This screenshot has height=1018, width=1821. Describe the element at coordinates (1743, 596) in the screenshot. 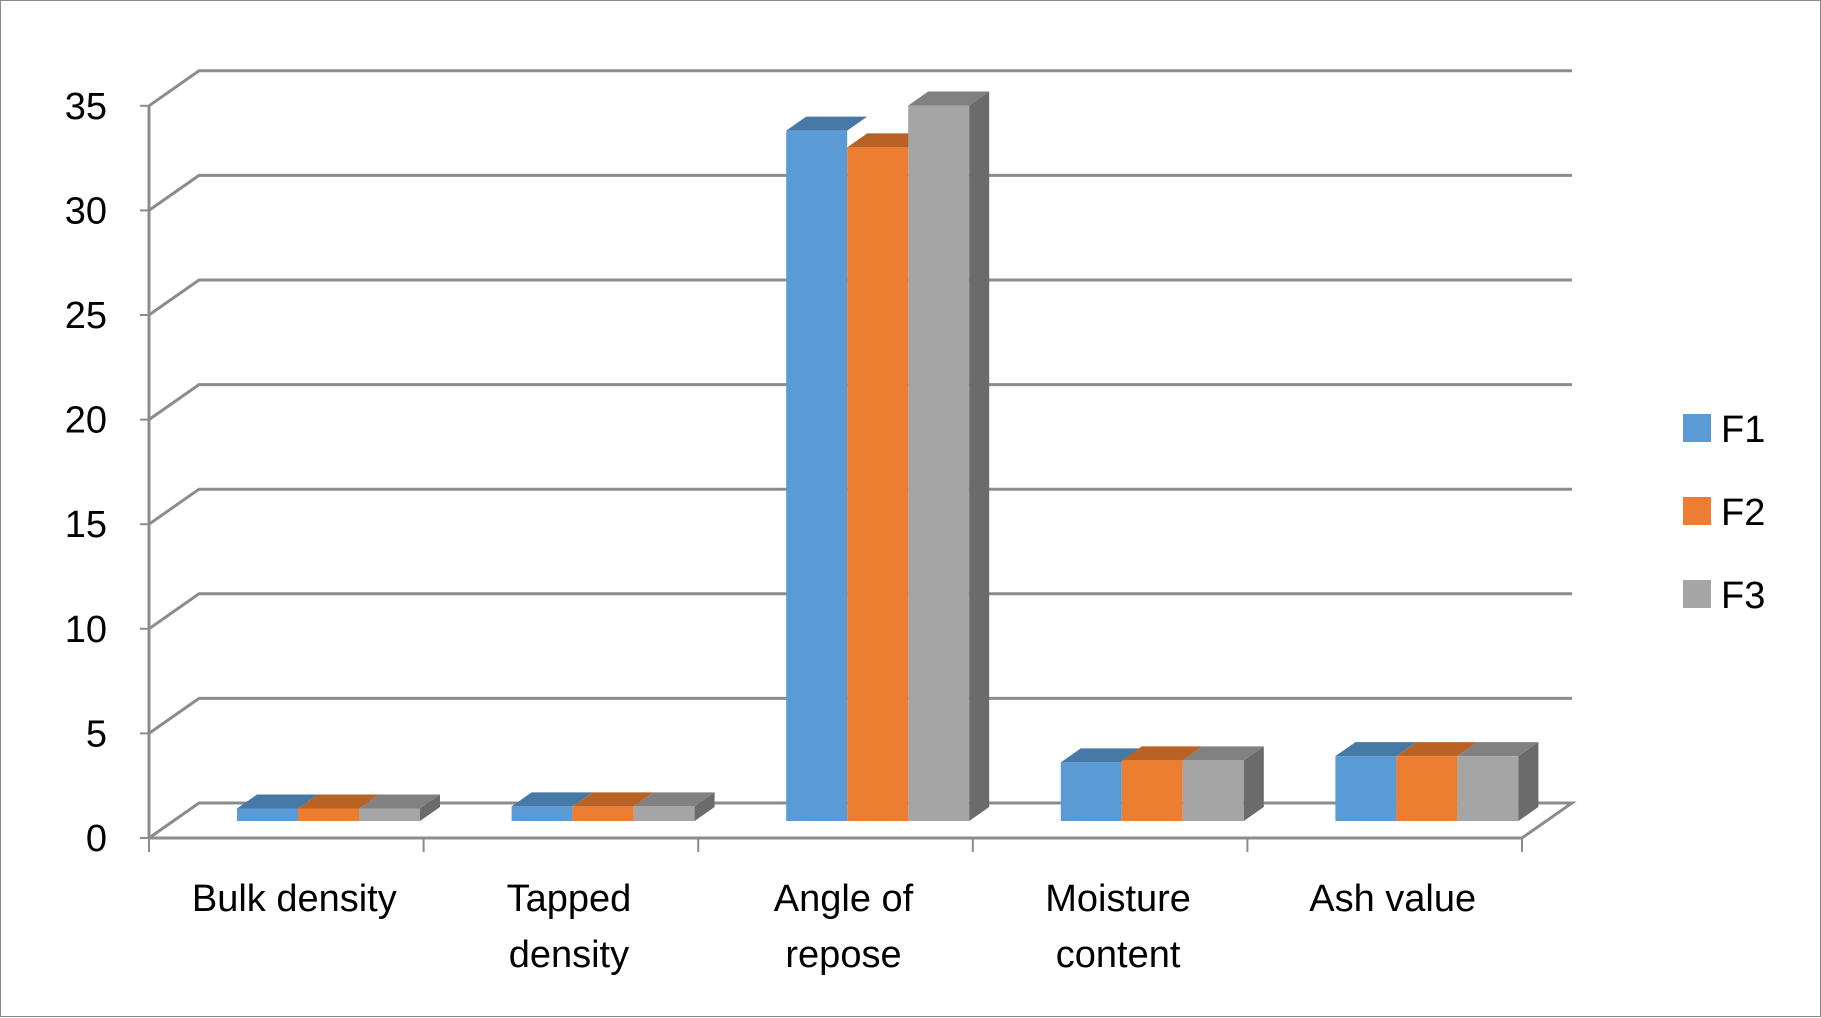

I see `legend-label: F3` at that location.